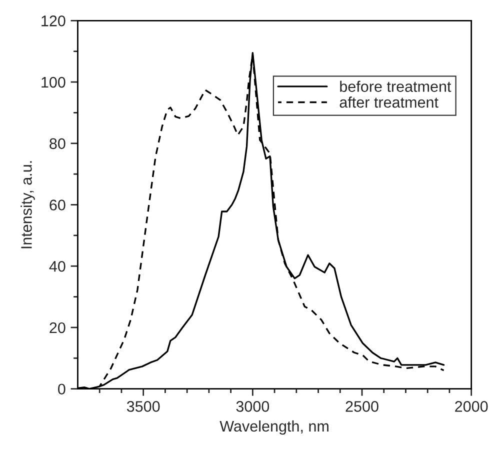 The height and width of the screenshot is (449, 492). What do you see at coordinates (62, 389) in the screenshot?
I see `y-tick-label: 0` at bounding box center [62, 389].